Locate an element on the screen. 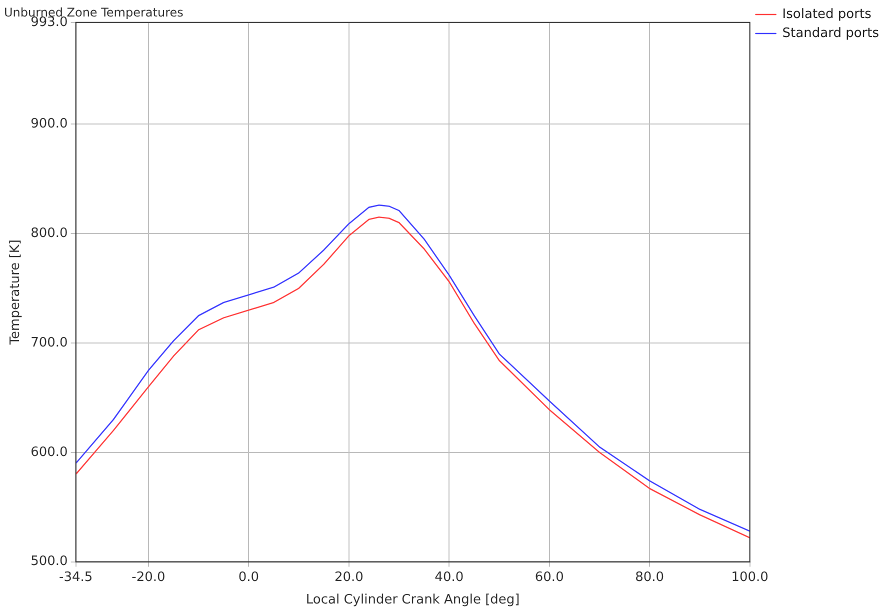  y-tick-label: 900.0 is located at coordinates (49, 124).